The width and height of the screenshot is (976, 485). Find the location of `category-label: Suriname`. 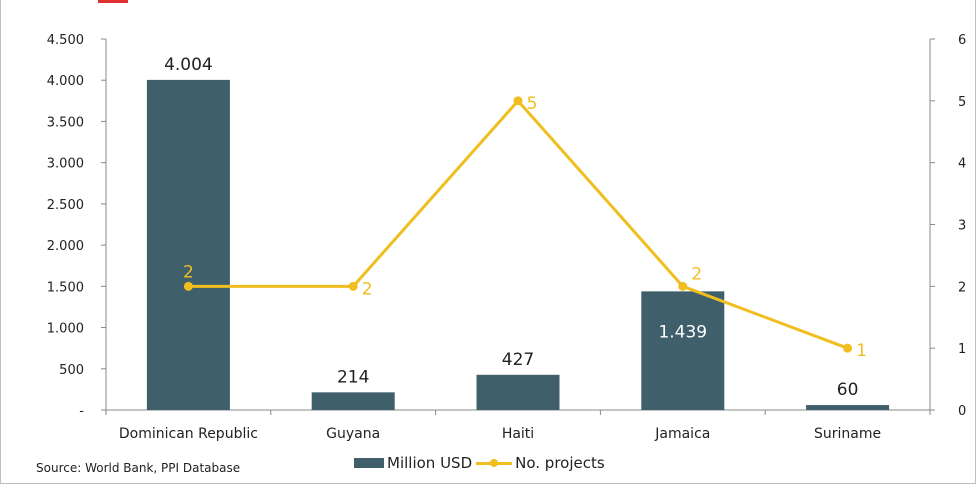

category-label: Suriname is located at coordinates (847, 434).